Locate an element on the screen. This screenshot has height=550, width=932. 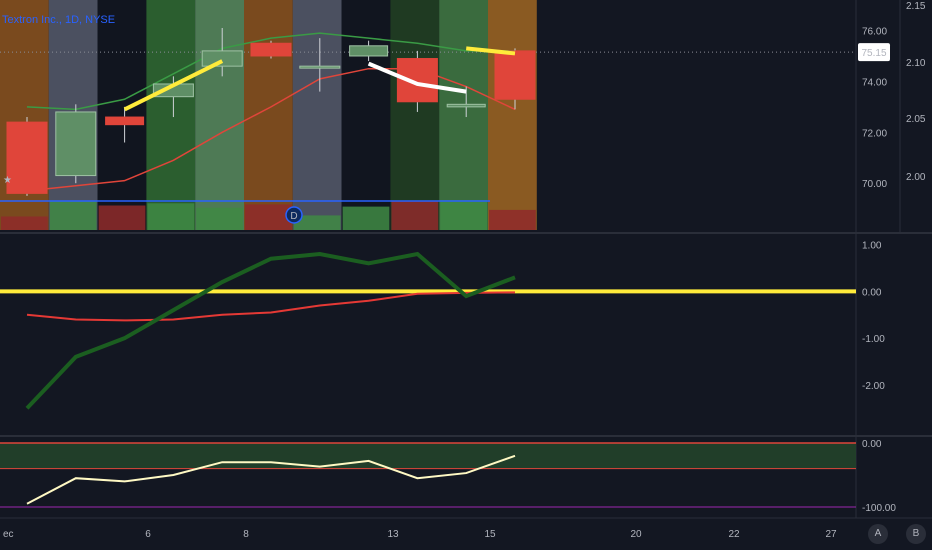
macd-tick-label: -2.00 is located at coordinates (873, 386).